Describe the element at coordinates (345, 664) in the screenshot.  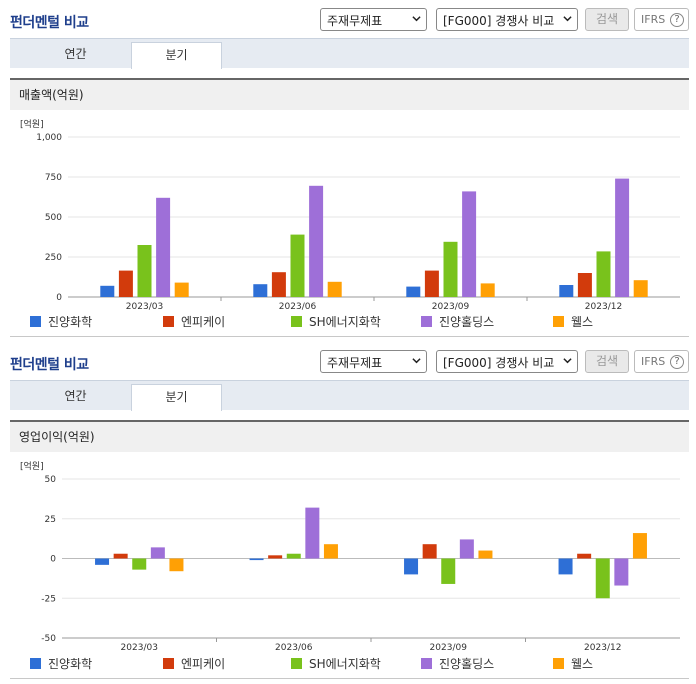
I see `legend-label: SH에너지화학` at that location.